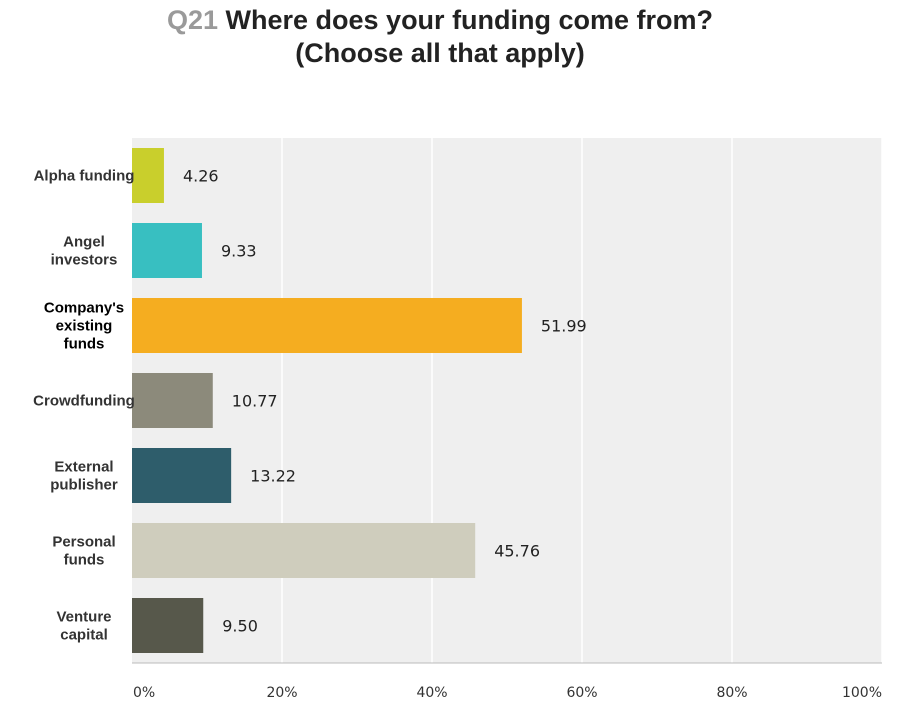 The image size is (900, 725). What do you see at coordinates (731, 693) in the screenshot?
I see `x-tick-label: 80%` at bounding box center [731, 693].